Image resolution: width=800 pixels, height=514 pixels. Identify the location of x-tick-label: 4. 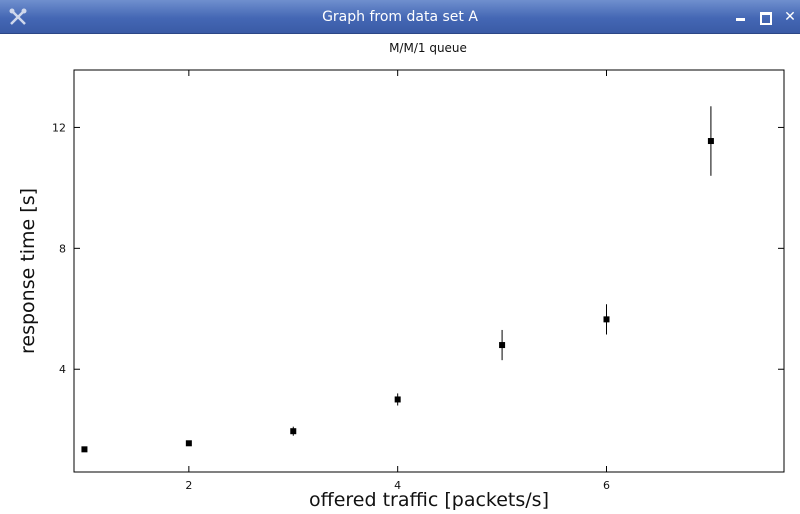
(397, 485).